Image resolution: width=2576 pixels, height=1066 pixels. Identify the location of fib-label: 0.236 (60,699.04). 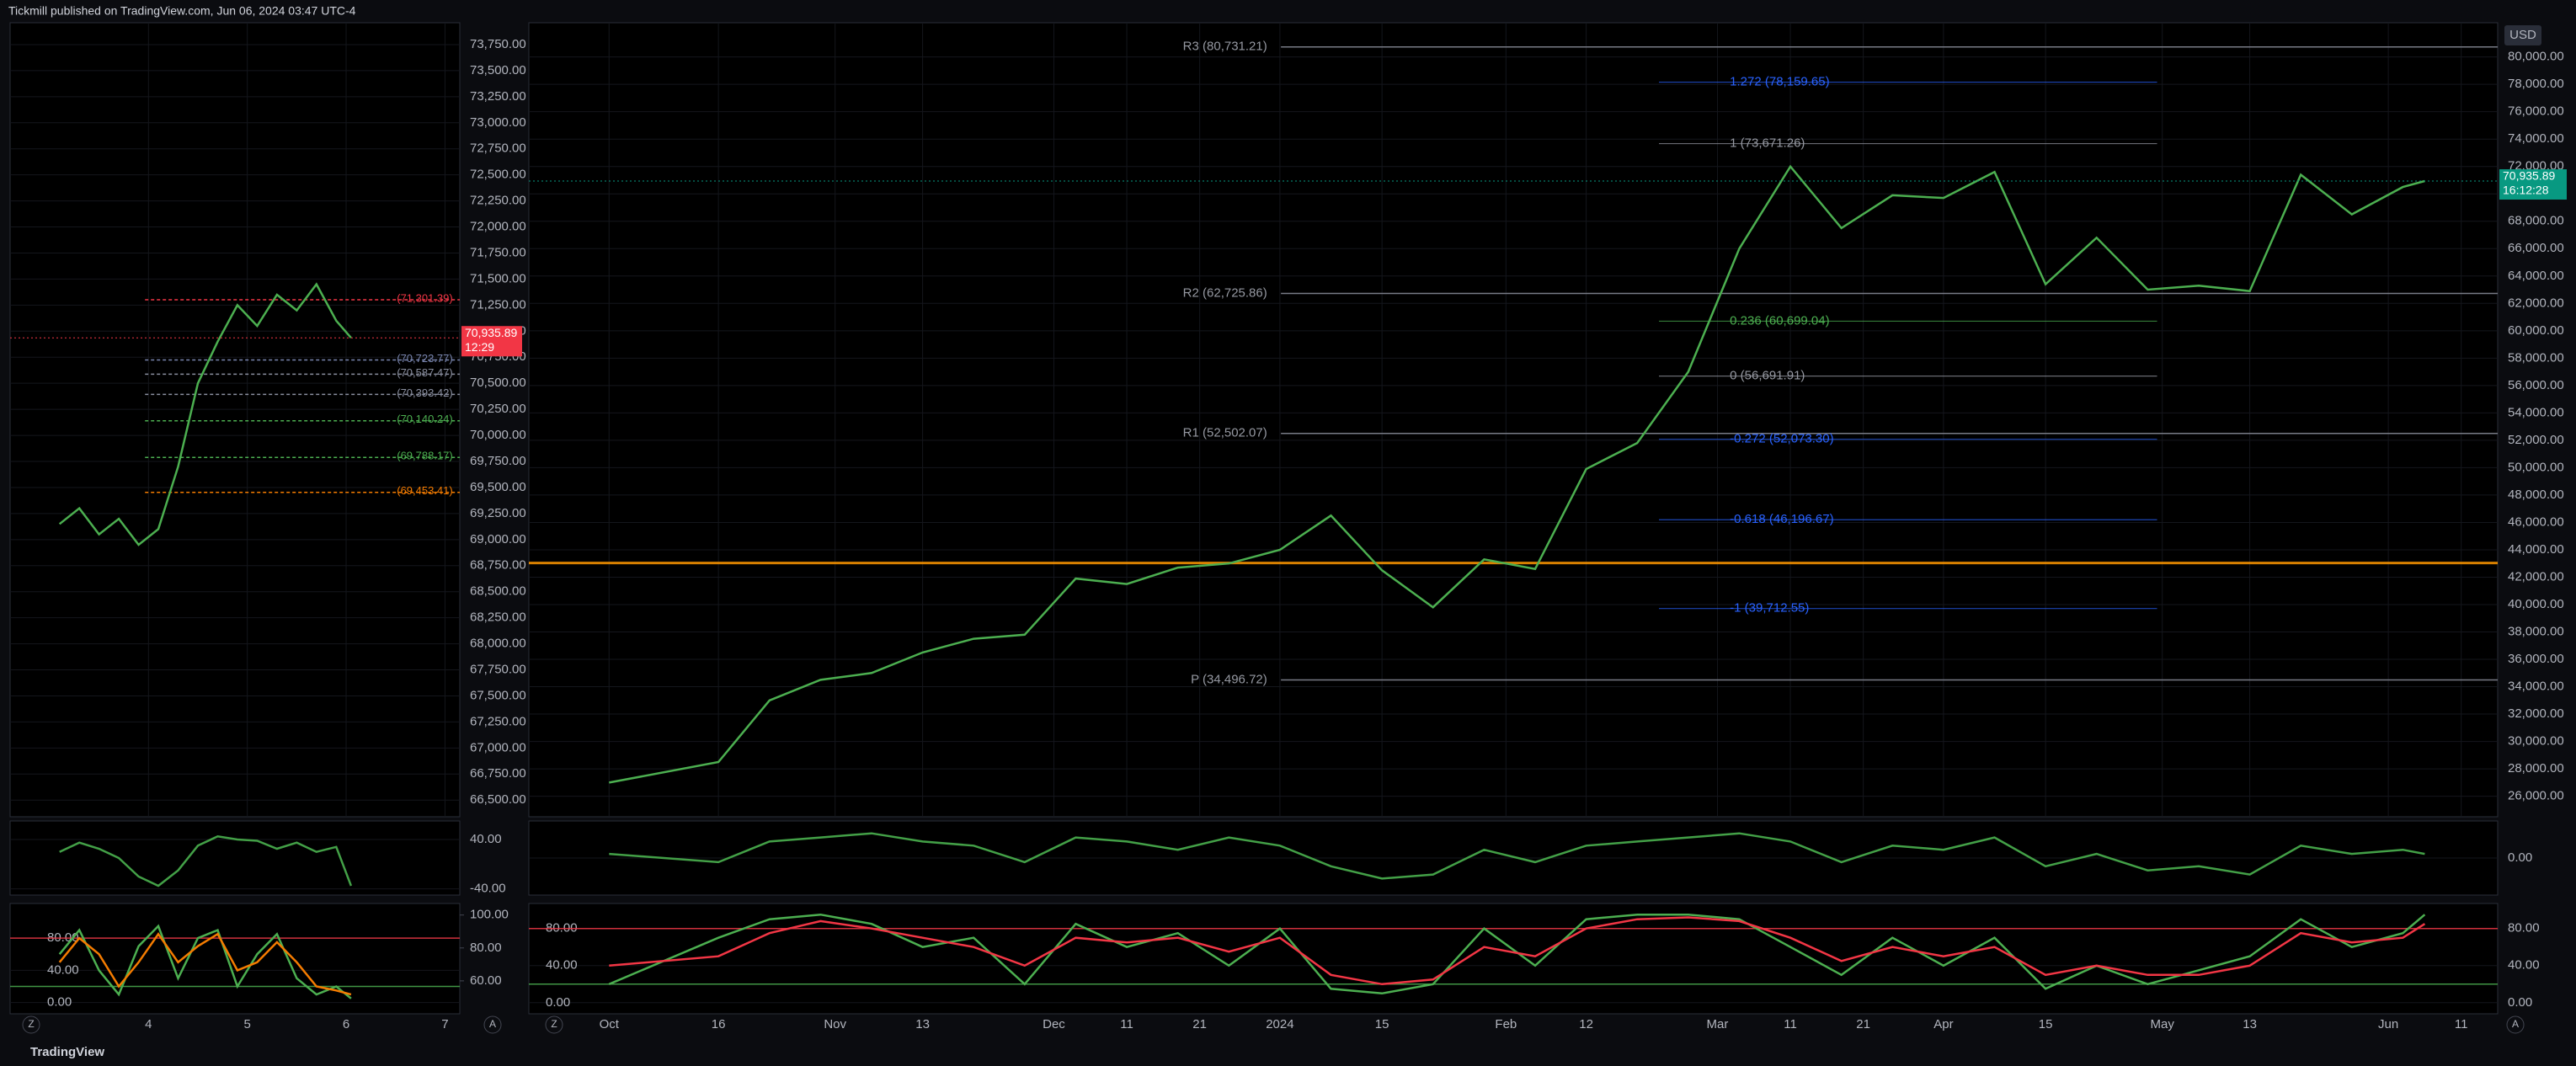
(1779, 320).